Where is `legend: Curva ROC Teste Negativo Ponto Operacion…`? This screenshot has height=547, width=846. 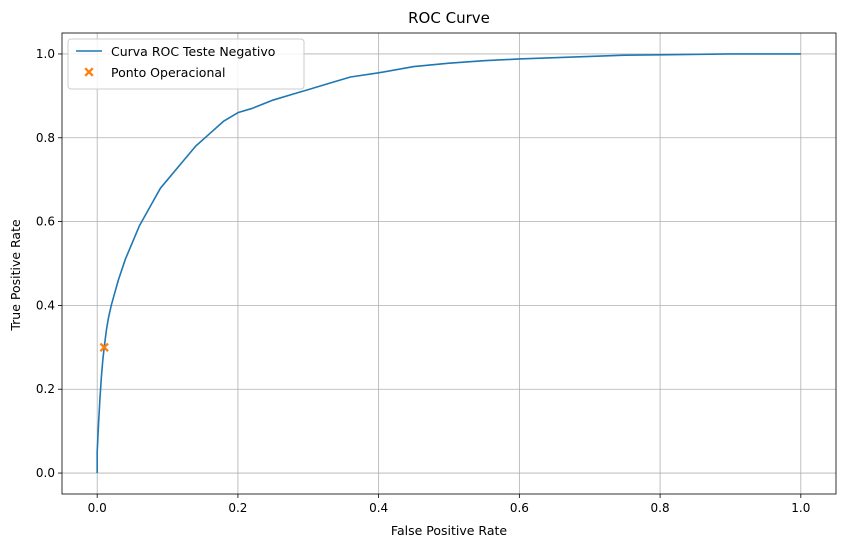
legend: Curva ROC Teste Negativo Ponto Operacion… is located at coordinates (186, 64).